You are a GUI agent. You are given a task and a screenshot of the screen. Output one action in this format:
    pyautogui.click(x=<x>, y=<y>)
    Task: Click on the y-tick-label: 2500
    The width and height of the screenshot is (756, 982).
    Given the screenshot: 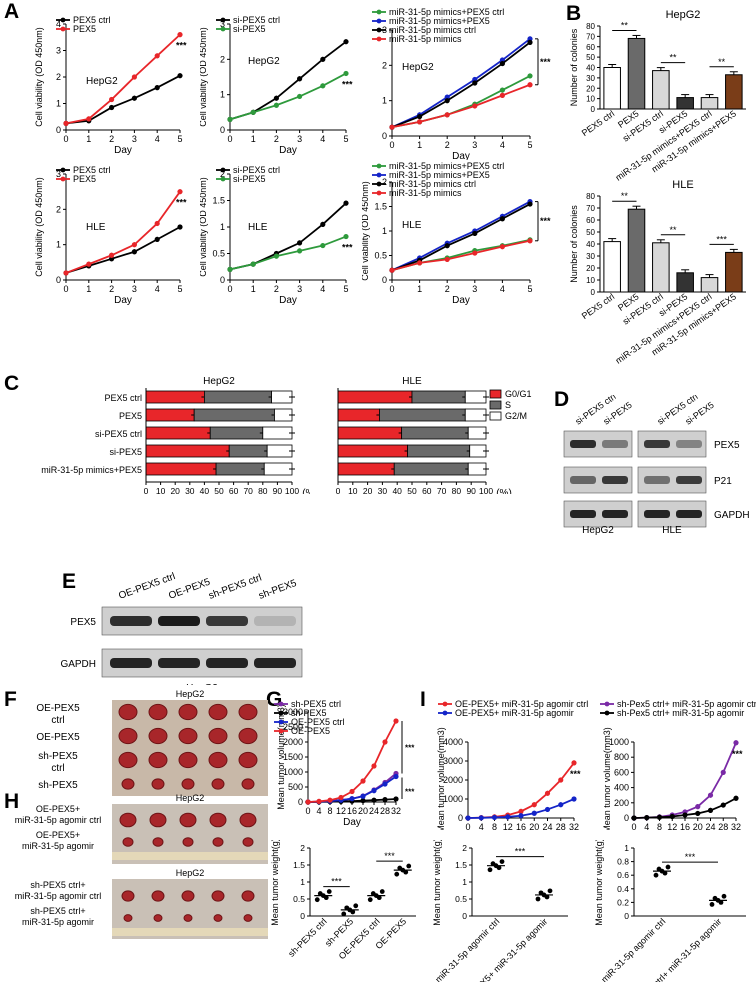 What is the action you would take?
    pyautogui.click(x=293, y=727)
    